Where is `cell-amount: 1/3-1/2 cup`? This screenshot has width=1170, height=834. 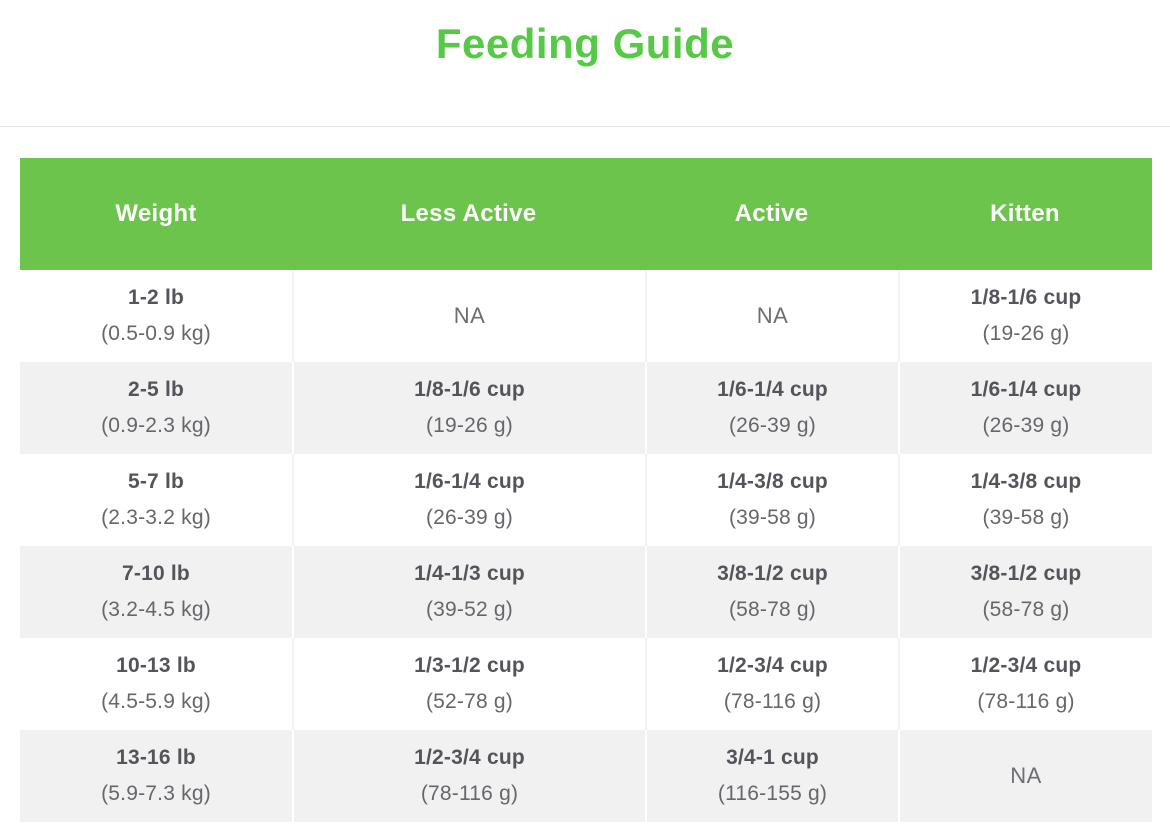
cell-amount: 1/3-1/2 cup is located at coordinates (469, 665).